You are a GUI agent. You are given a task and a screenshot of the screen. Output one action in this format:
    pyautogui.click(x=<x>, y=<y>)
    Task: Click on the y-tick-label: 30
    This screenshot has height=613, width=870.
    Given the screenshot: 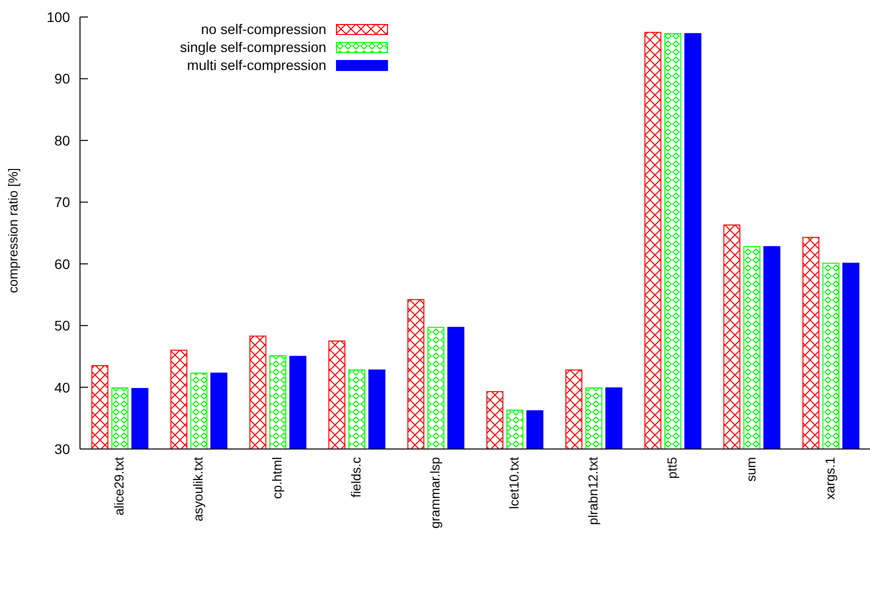 What is the action you would take?
    pyautogui.click(x=62, y=448)
    